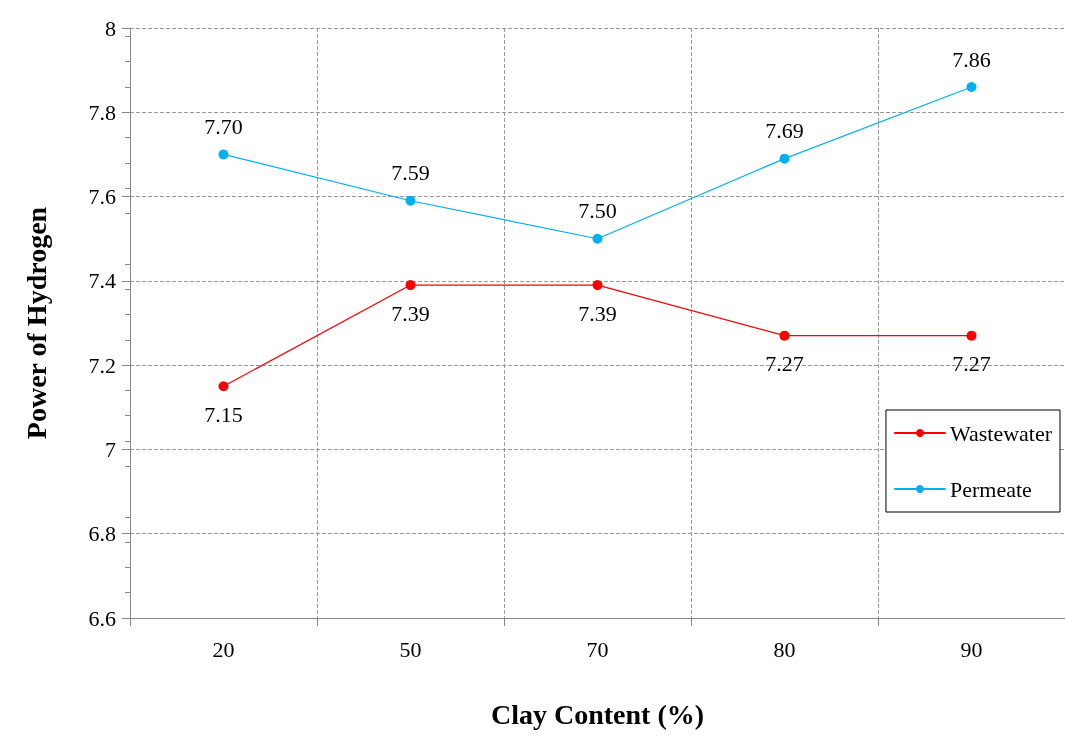 The image size is (1065, 753). What do you see at coordinates (102, 618) in the screenshot?
I see `y-tick-label: 6.6` at bounding box center [102, 618].